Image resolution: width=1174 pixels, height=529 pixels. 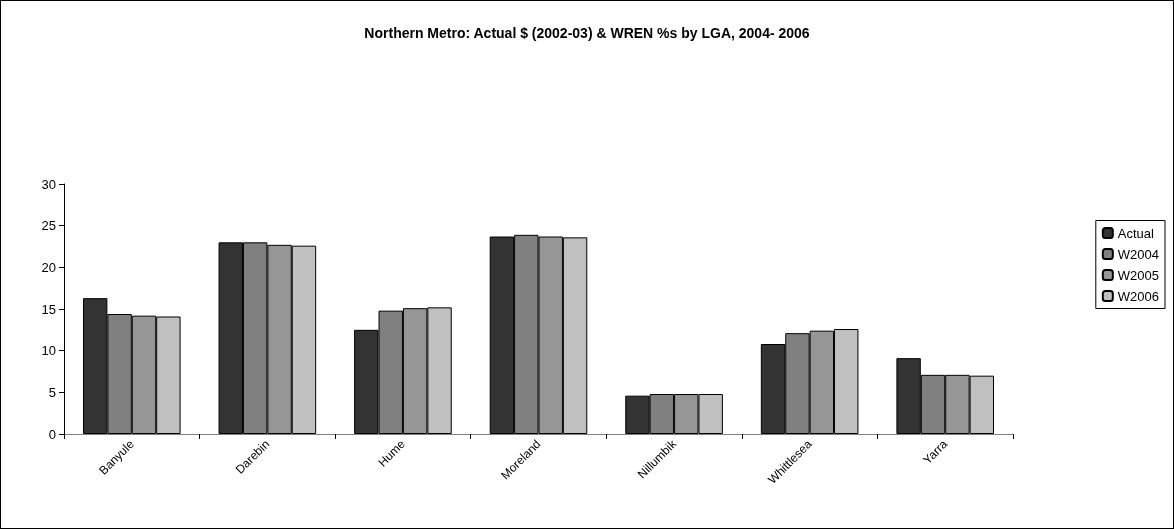 What do you see at coordinates (52, 434) in the screenshot?
I see `y-tick-label: 0` at bounding box center [52, 434].